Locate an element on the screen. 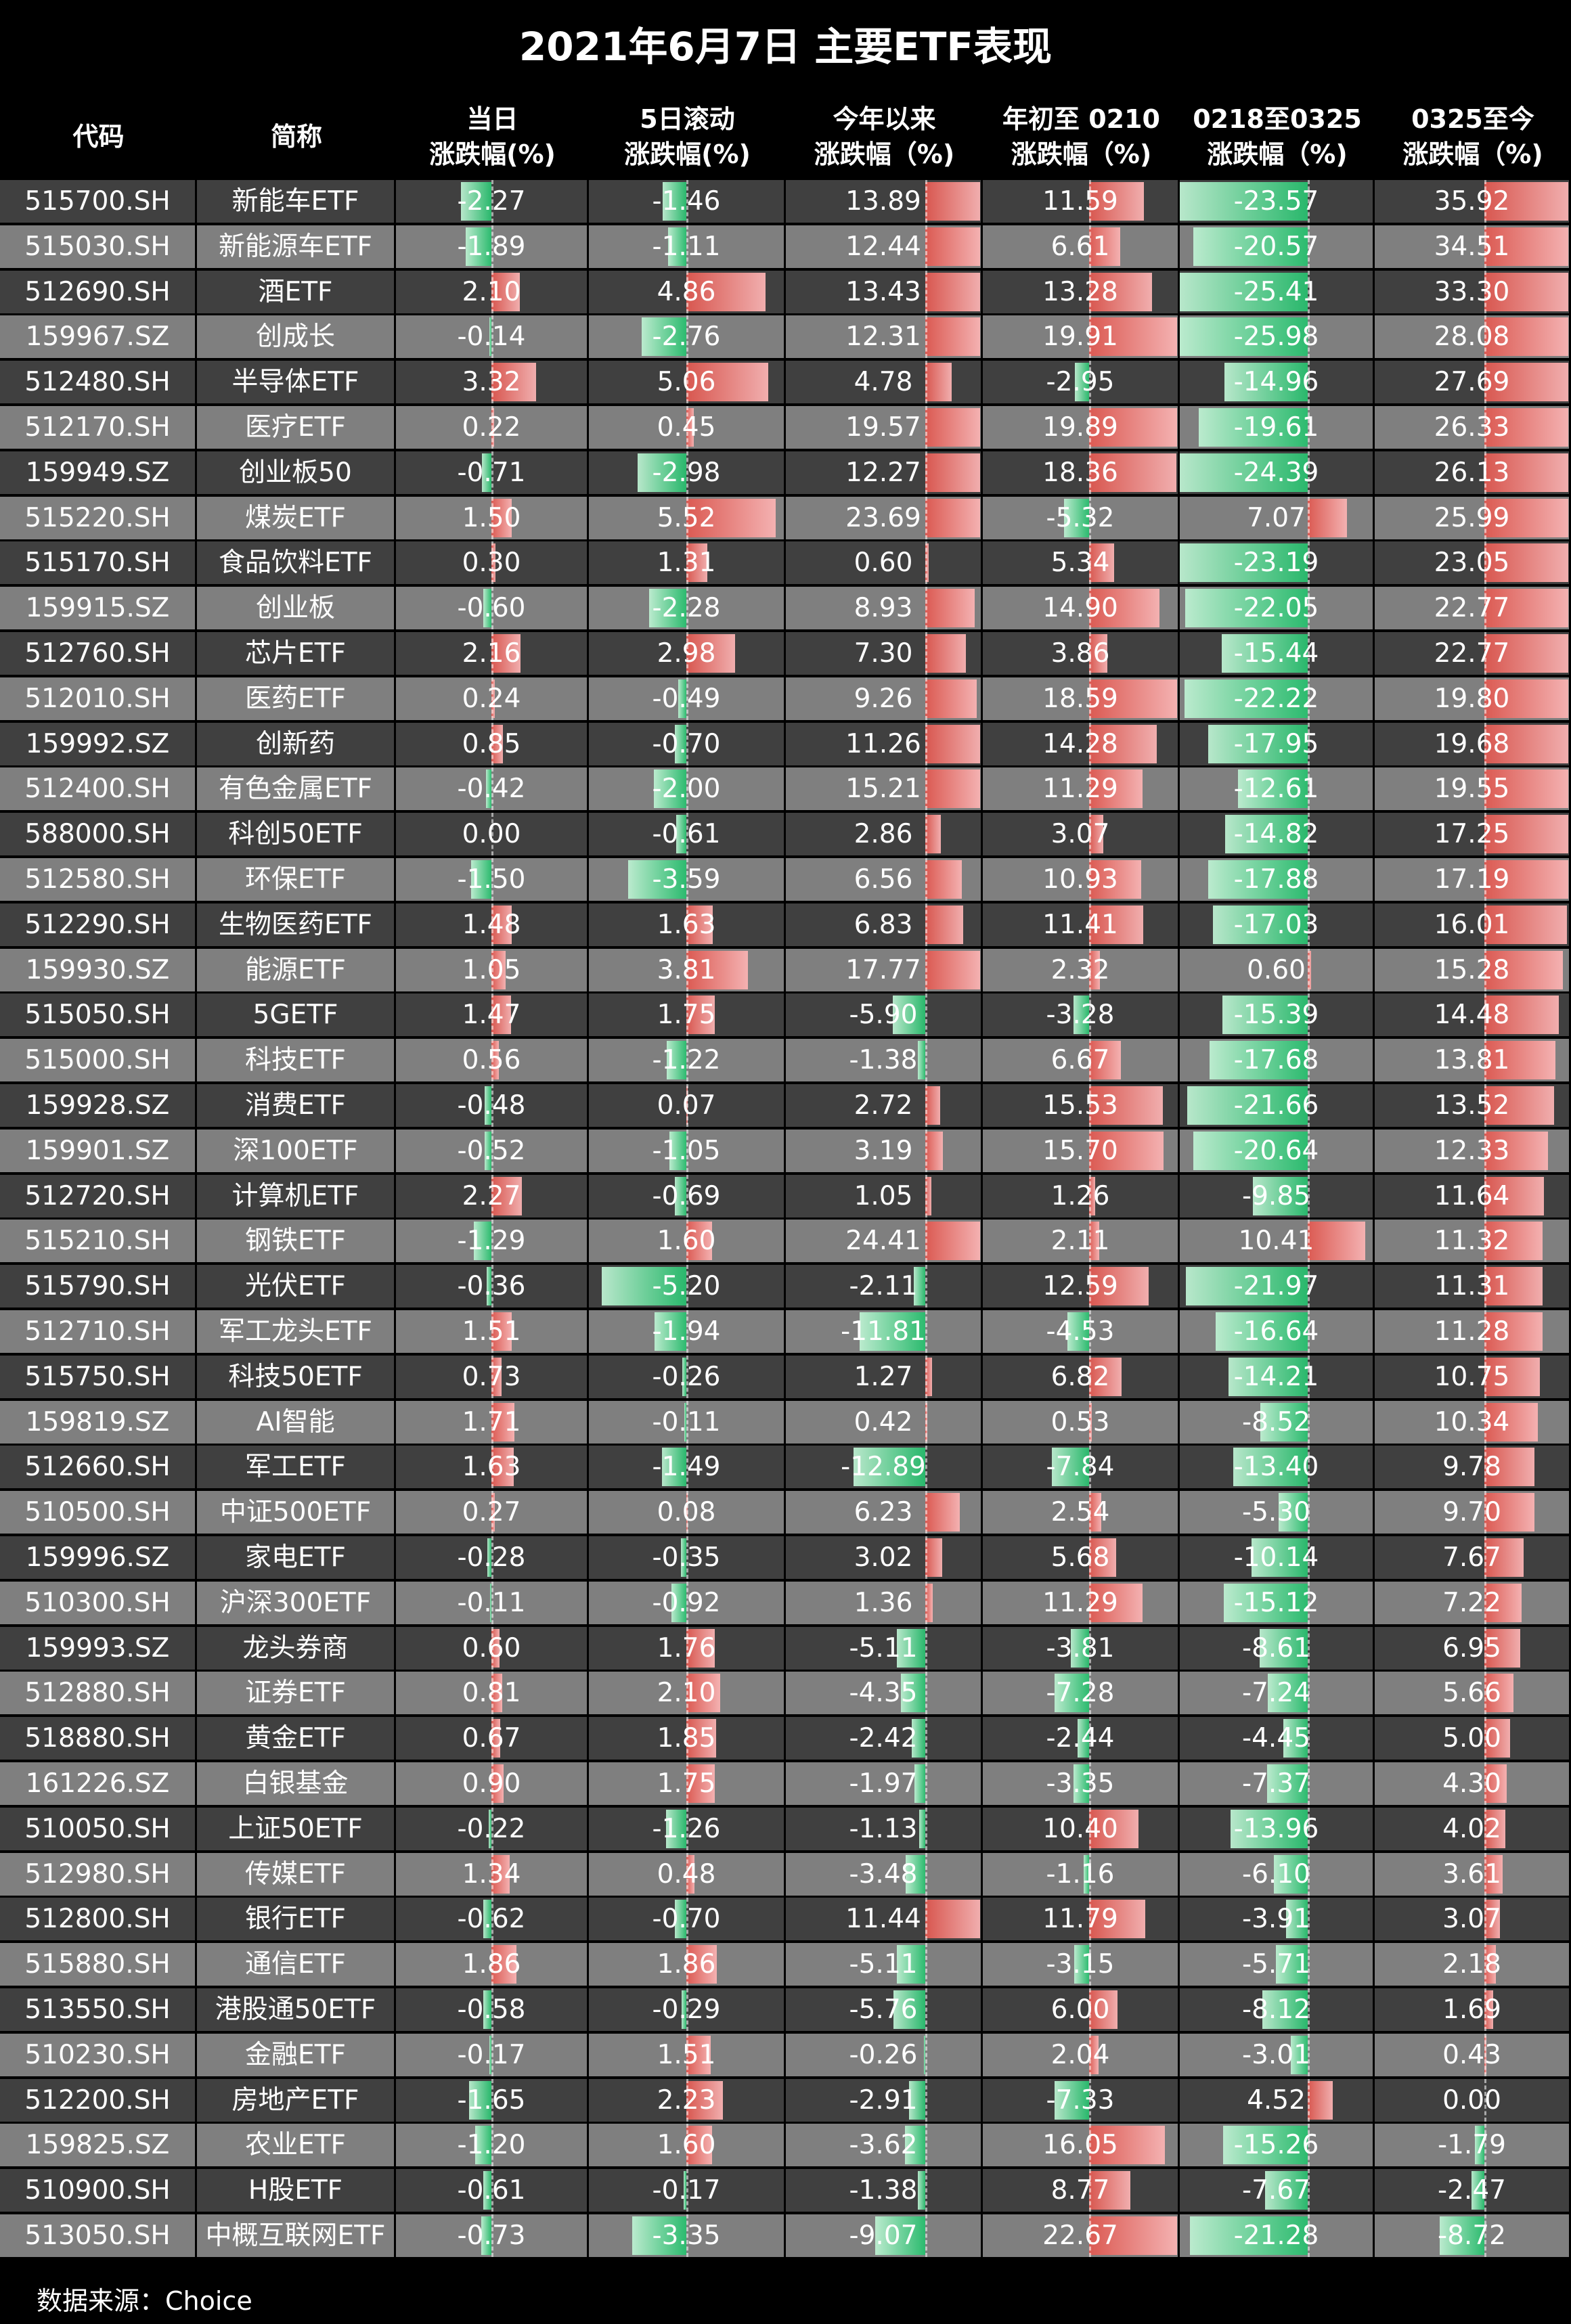 The image size is (1571, 2324). cell-d5: -0.26 is located at coordinates (687, 1376).